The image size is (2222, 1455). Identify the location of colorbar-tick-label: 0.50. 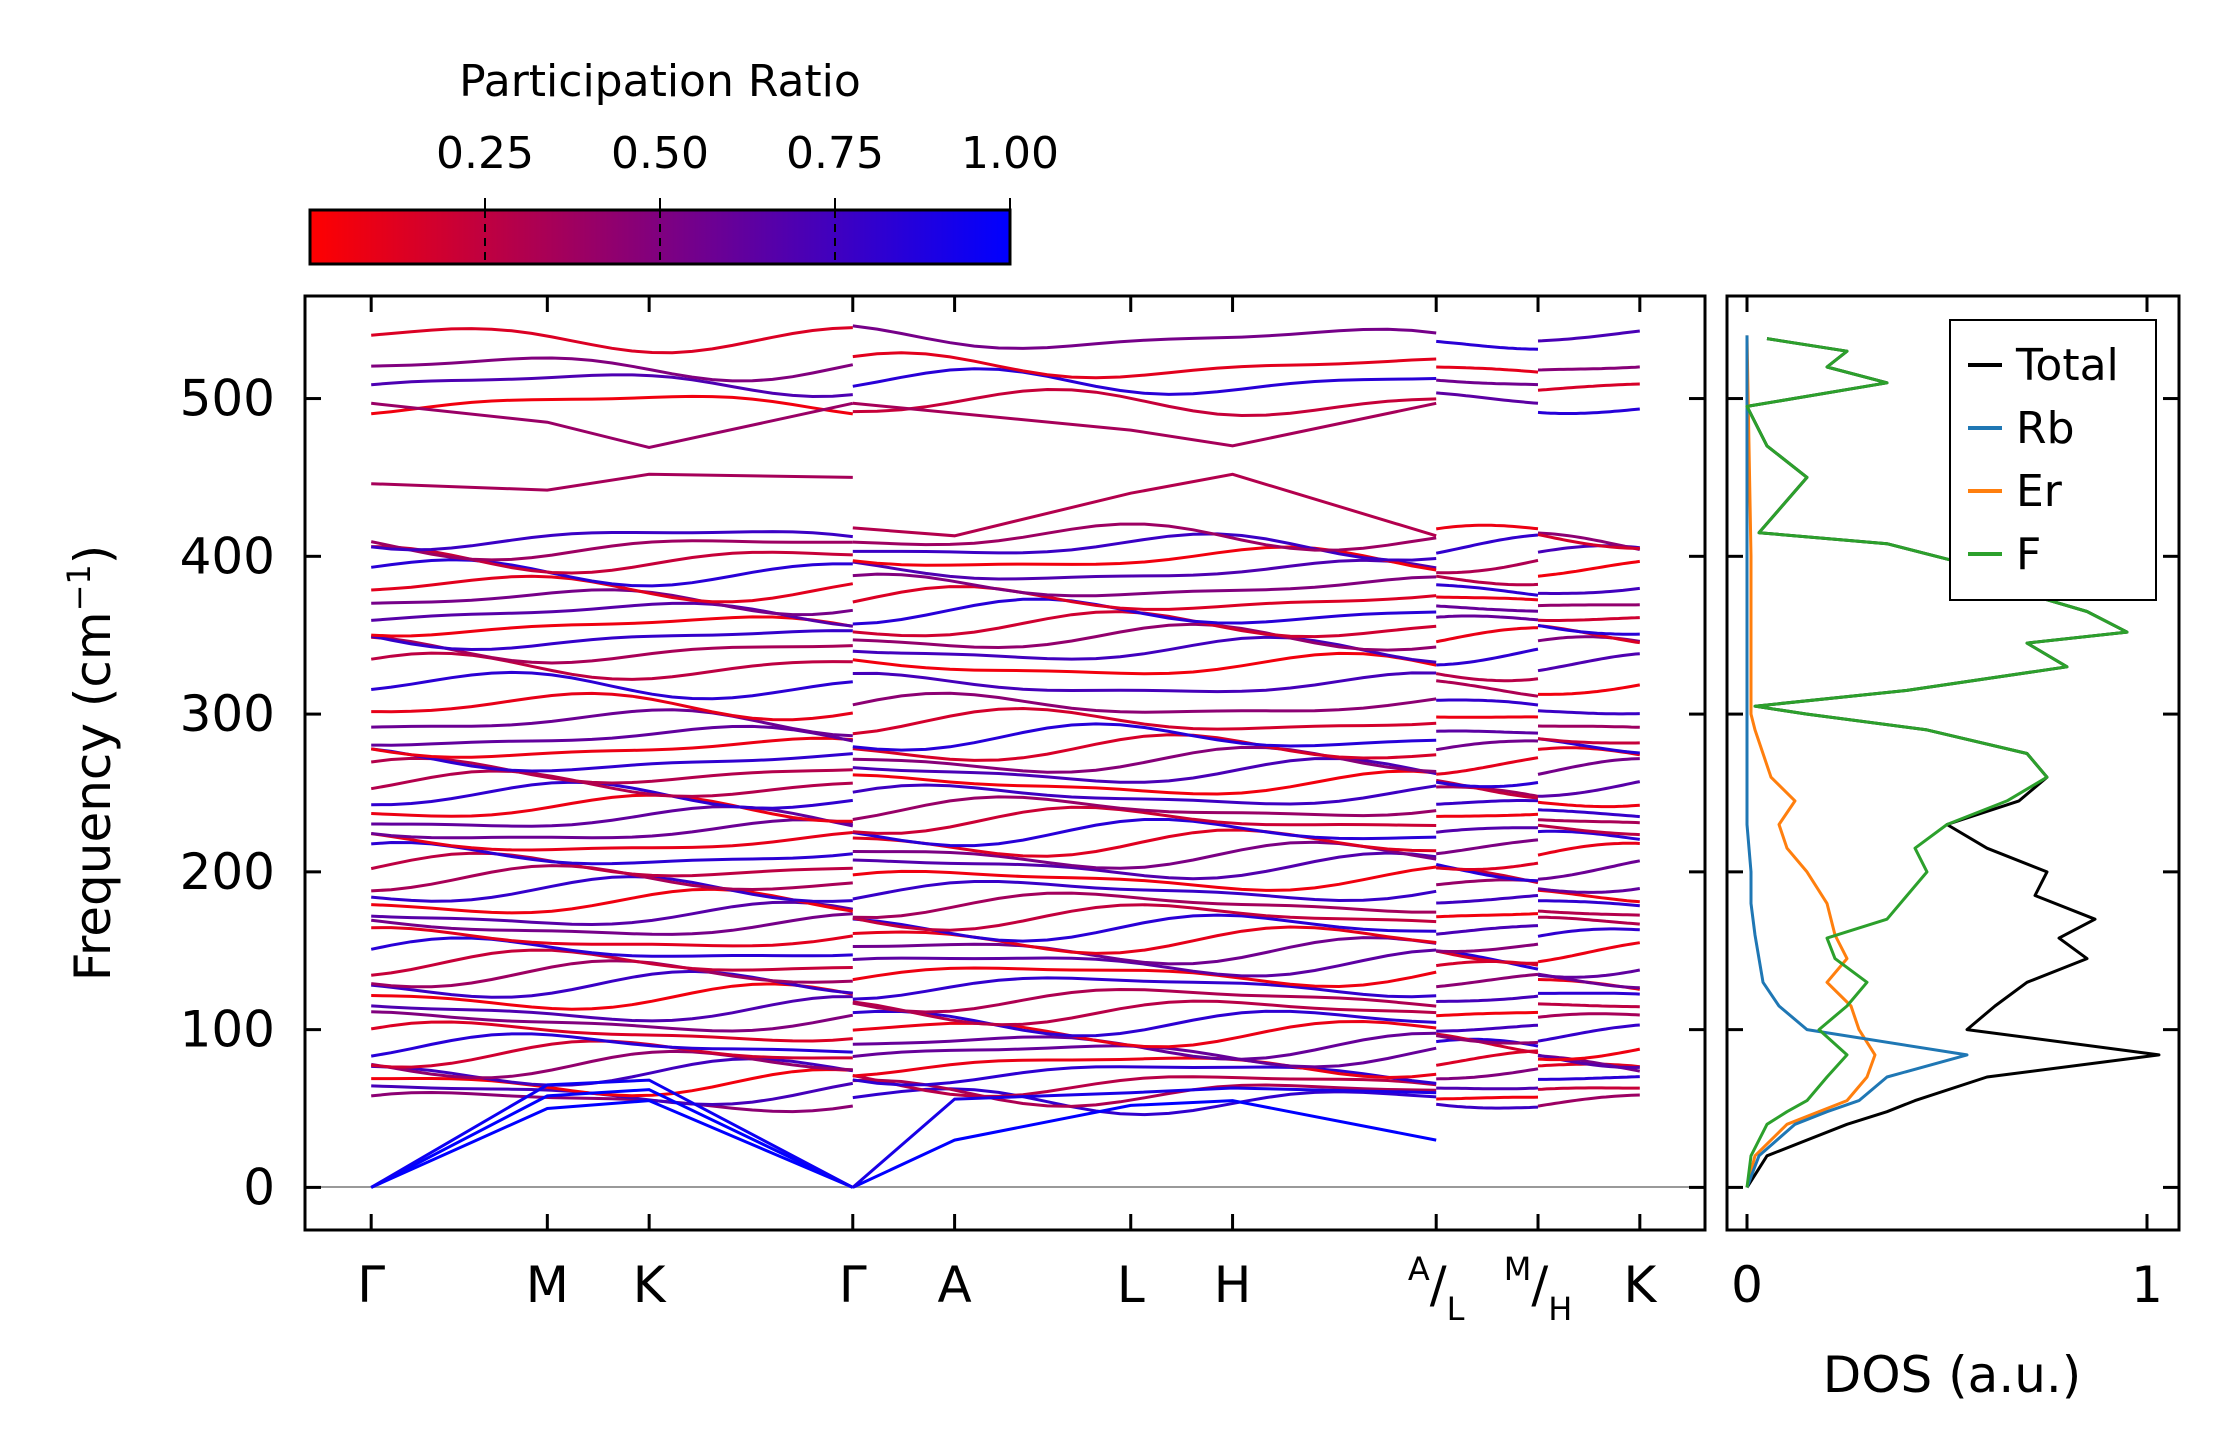
(660, 153).